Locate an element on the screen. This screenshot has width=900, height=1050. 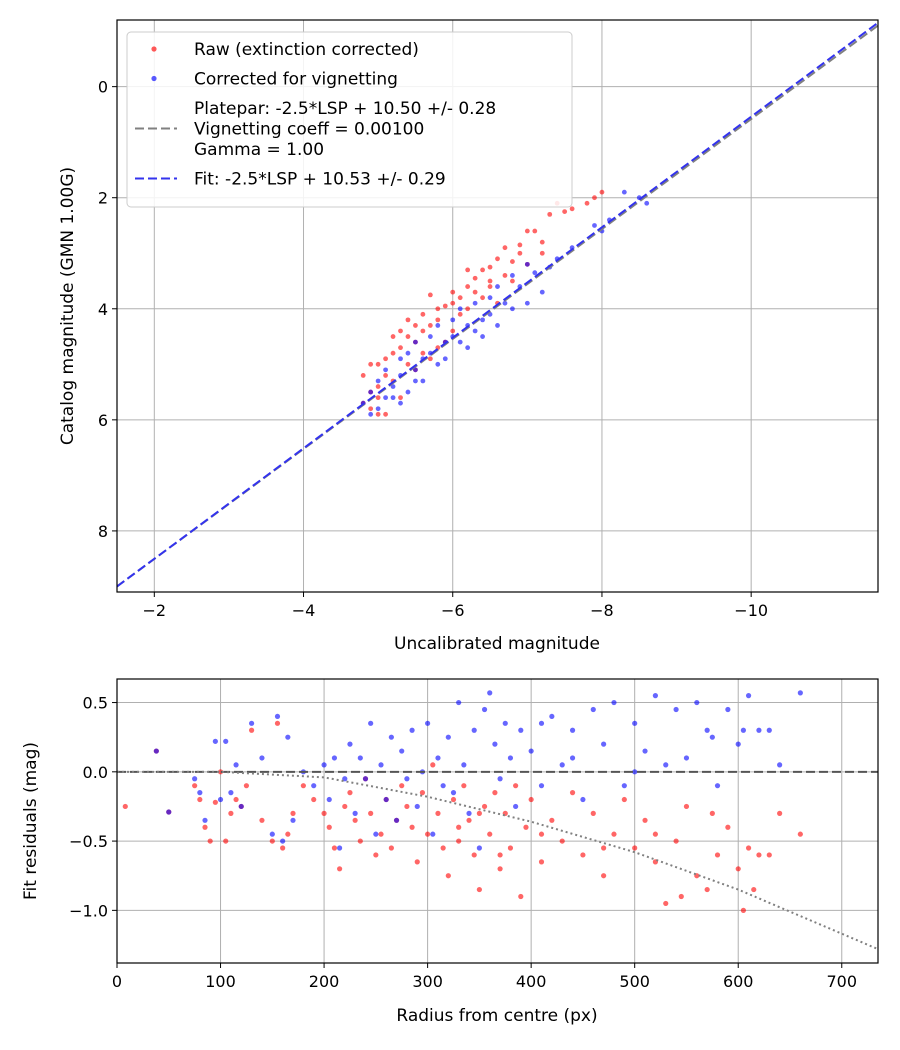
bottom-y-tick-label: −0.5 is located at coordinates (88, 841).